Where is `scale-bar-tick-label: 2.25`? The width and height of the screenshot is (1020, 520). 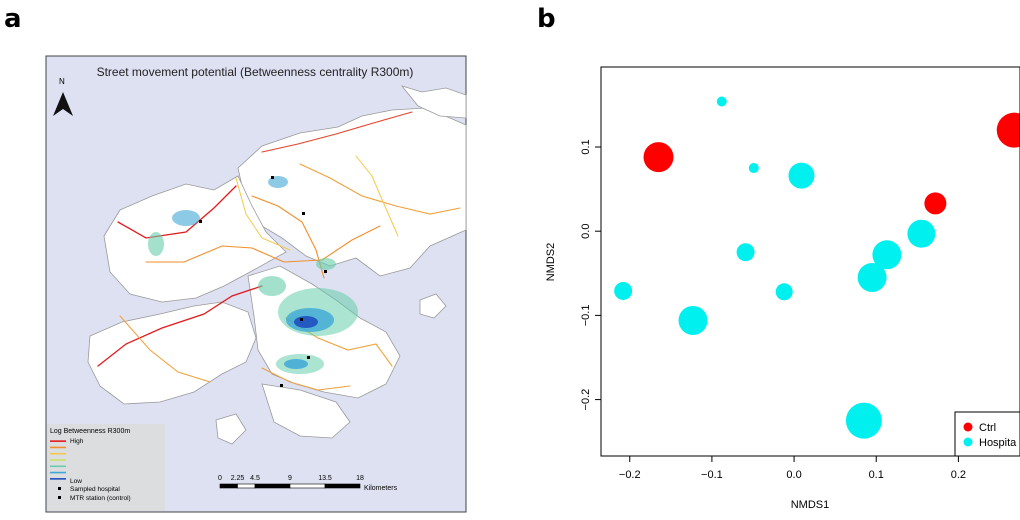 scale-bar-tick-label: 2.25 is located at coordinates (238, 478).